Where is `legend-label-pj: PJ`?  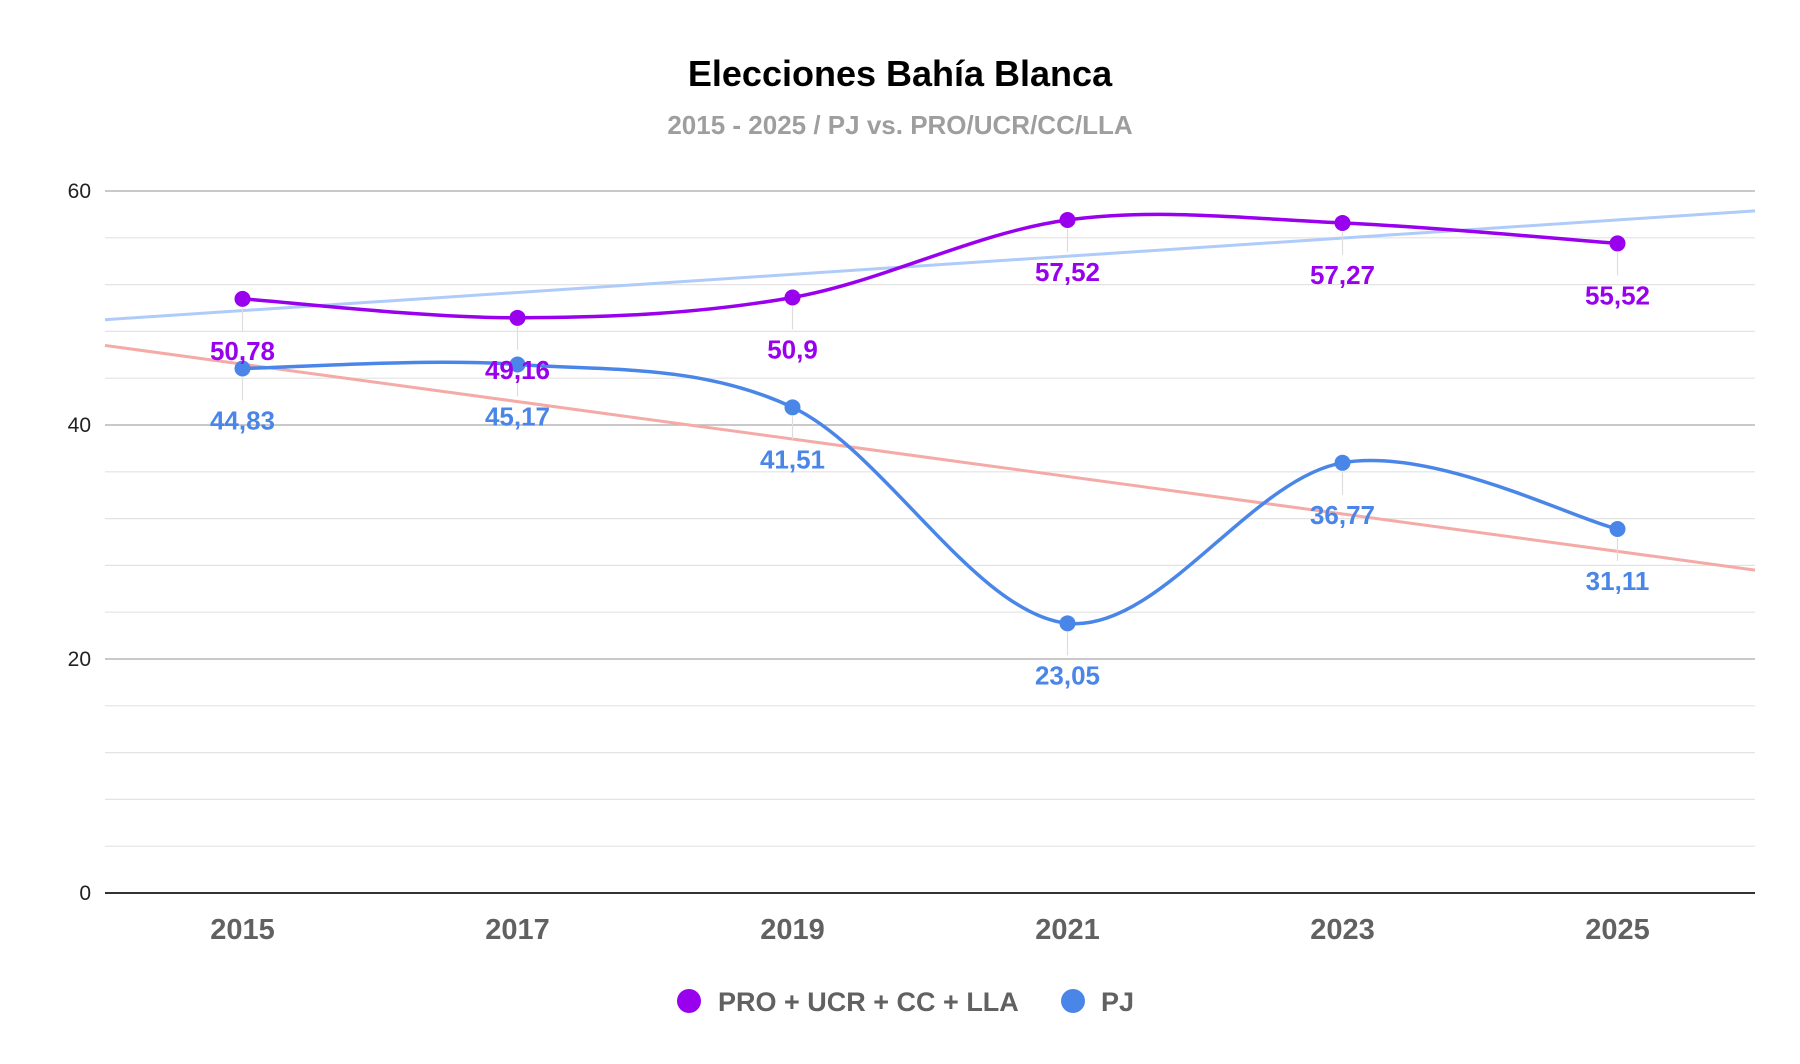 legend-label-pj: PJ is located at coordinates (1117, 1002).